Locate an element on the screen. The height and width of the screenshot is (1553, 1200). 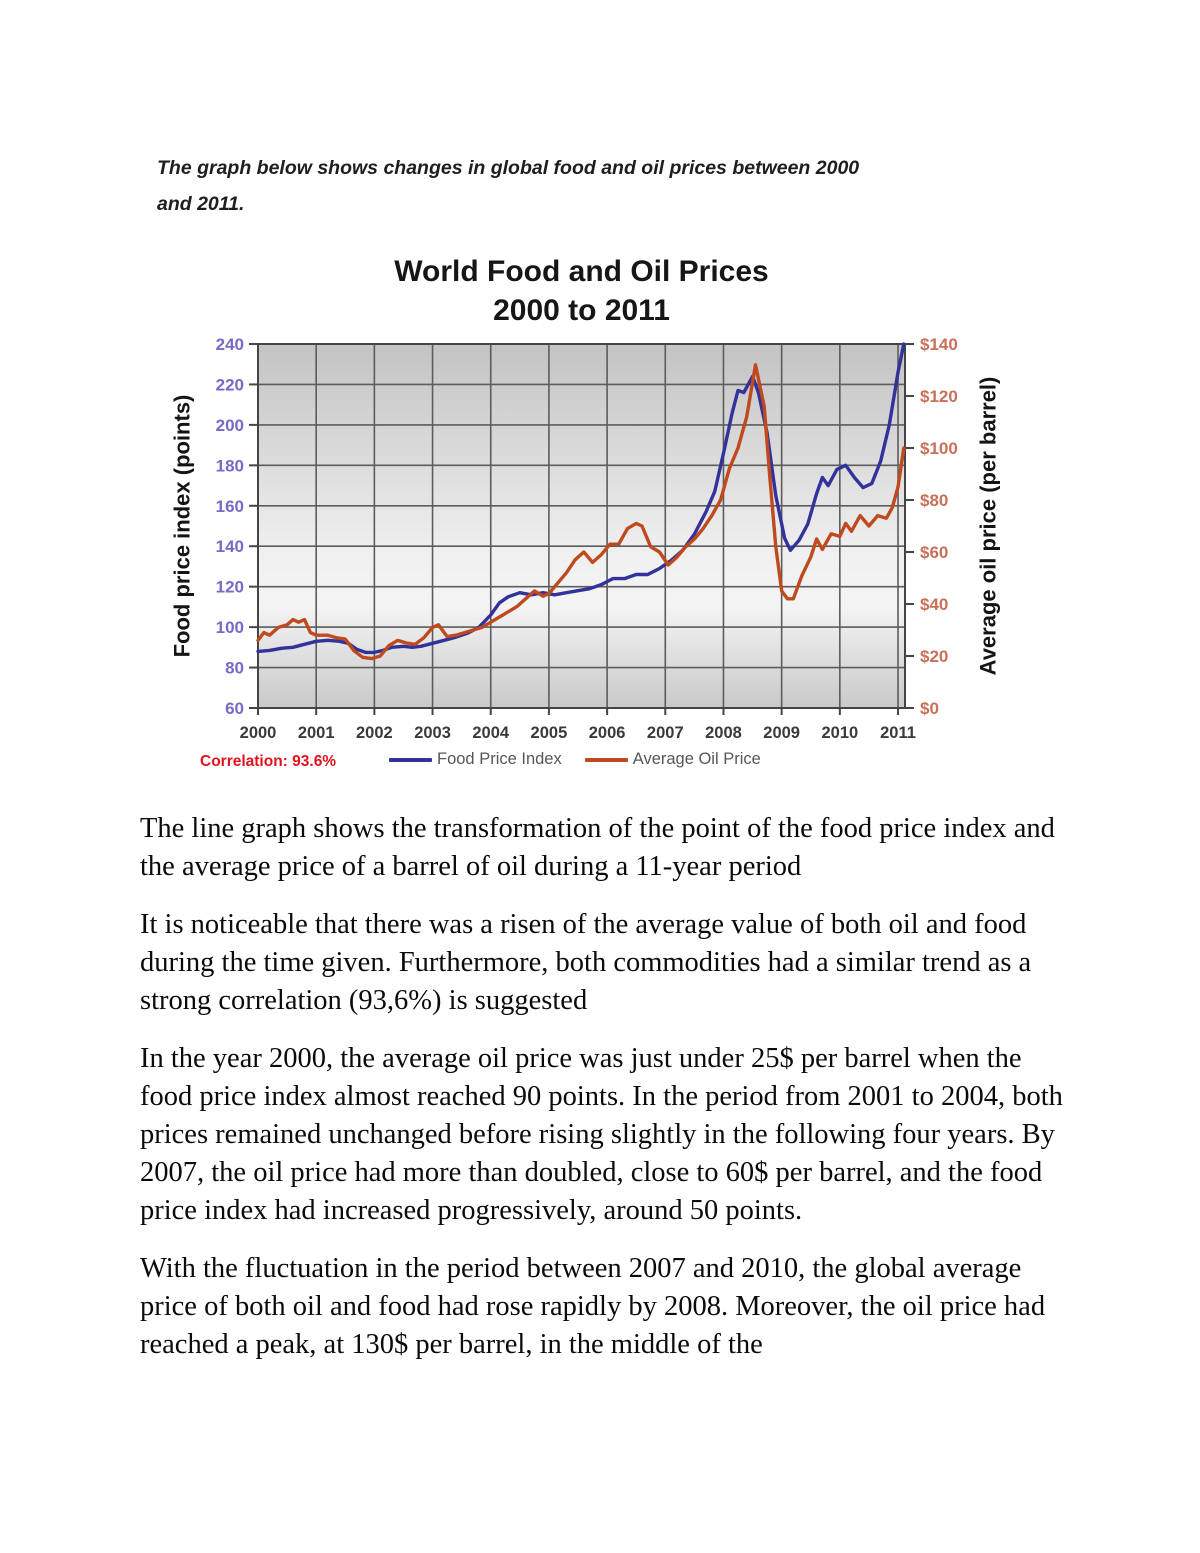
chart-title: World Food and Oil Prices 2000 to 2011 is located at coordinates (581, 291).